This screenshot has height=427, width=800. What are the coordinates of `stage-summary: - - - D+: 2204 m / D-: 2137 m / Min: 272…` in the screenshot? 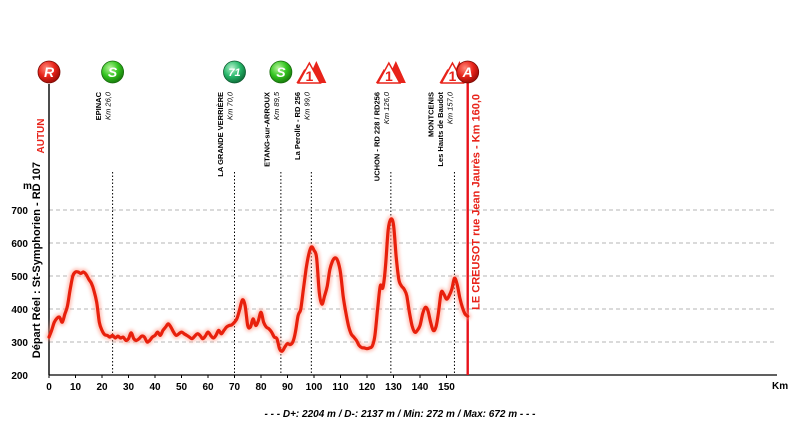 It's located at (401, 414).